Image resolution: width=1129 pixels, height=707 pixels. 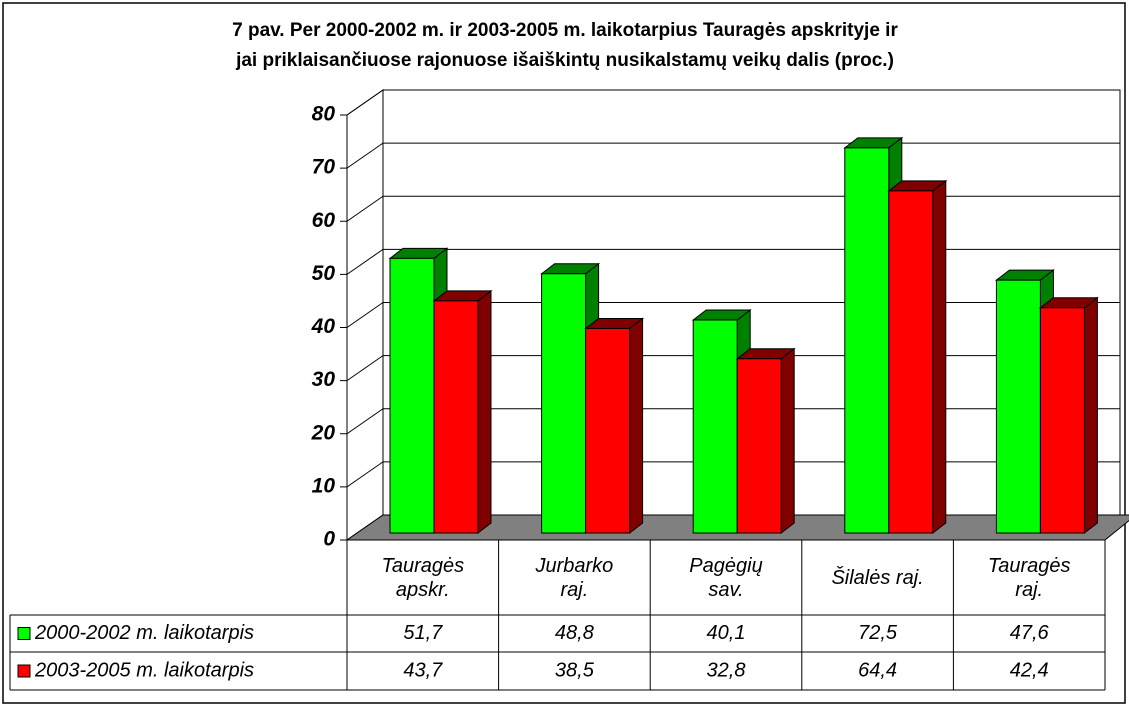 What do you see at coordinates (423, 633) in the screenshot?
I see `value-label: 51,7` at bounding box center [423, 633].